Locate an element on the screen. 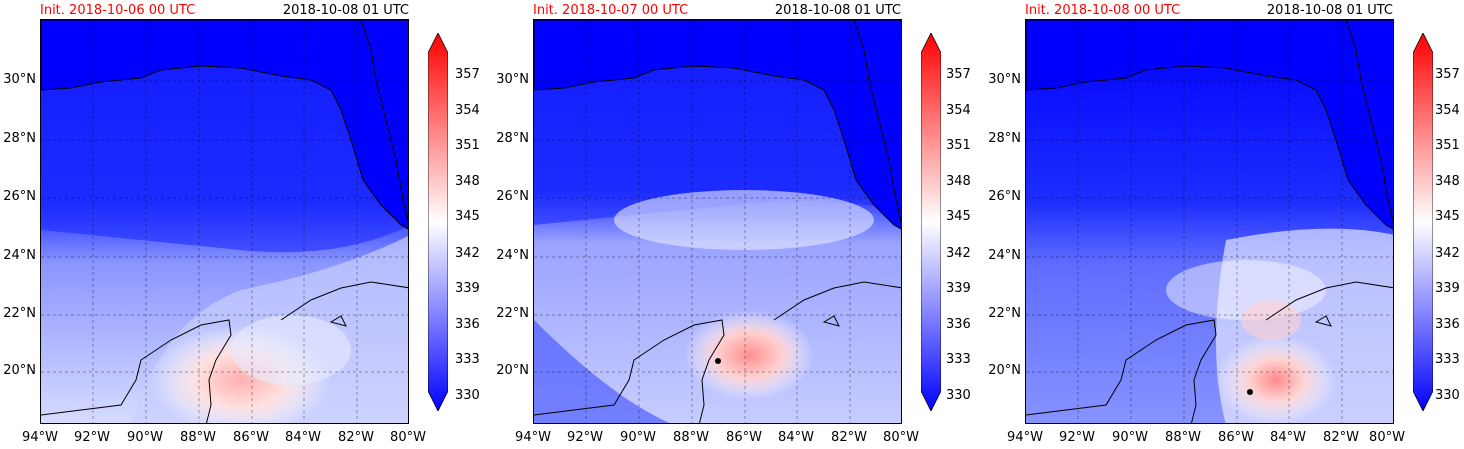  init-time-label: Init. 2018-10-08 00 UTC is located at coordinates (1103, 10).